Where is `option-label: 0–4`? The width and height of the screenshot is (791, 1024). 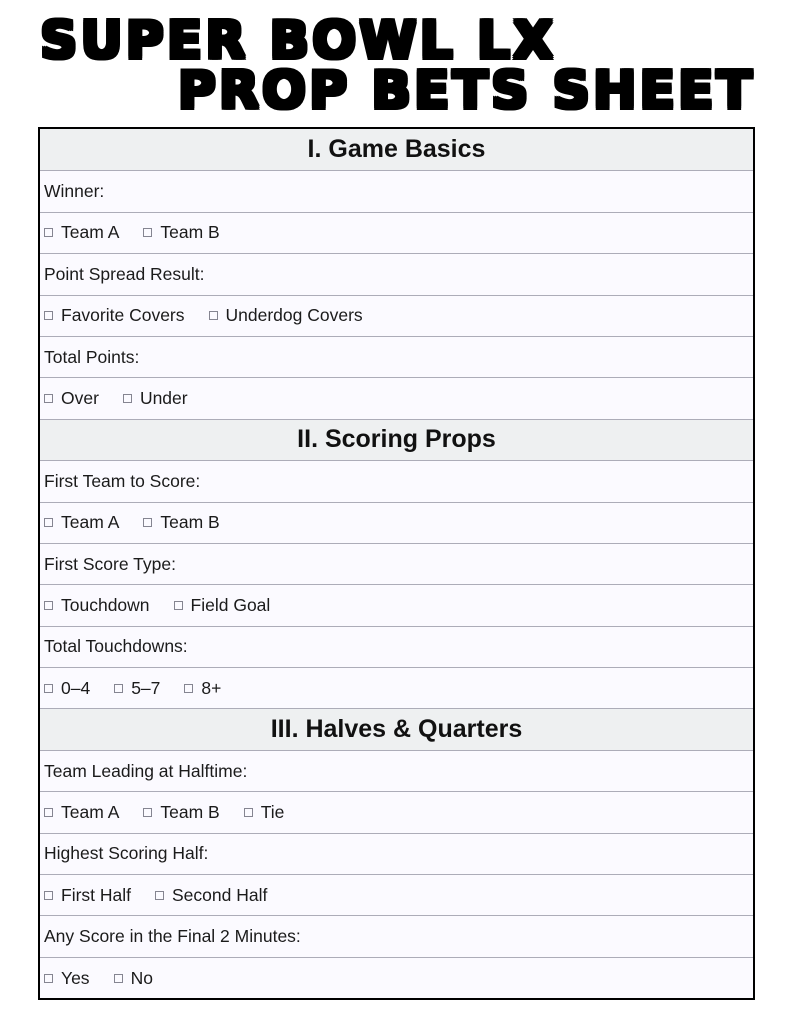 option-label: 0–4 is located at coordinates (76, 687).